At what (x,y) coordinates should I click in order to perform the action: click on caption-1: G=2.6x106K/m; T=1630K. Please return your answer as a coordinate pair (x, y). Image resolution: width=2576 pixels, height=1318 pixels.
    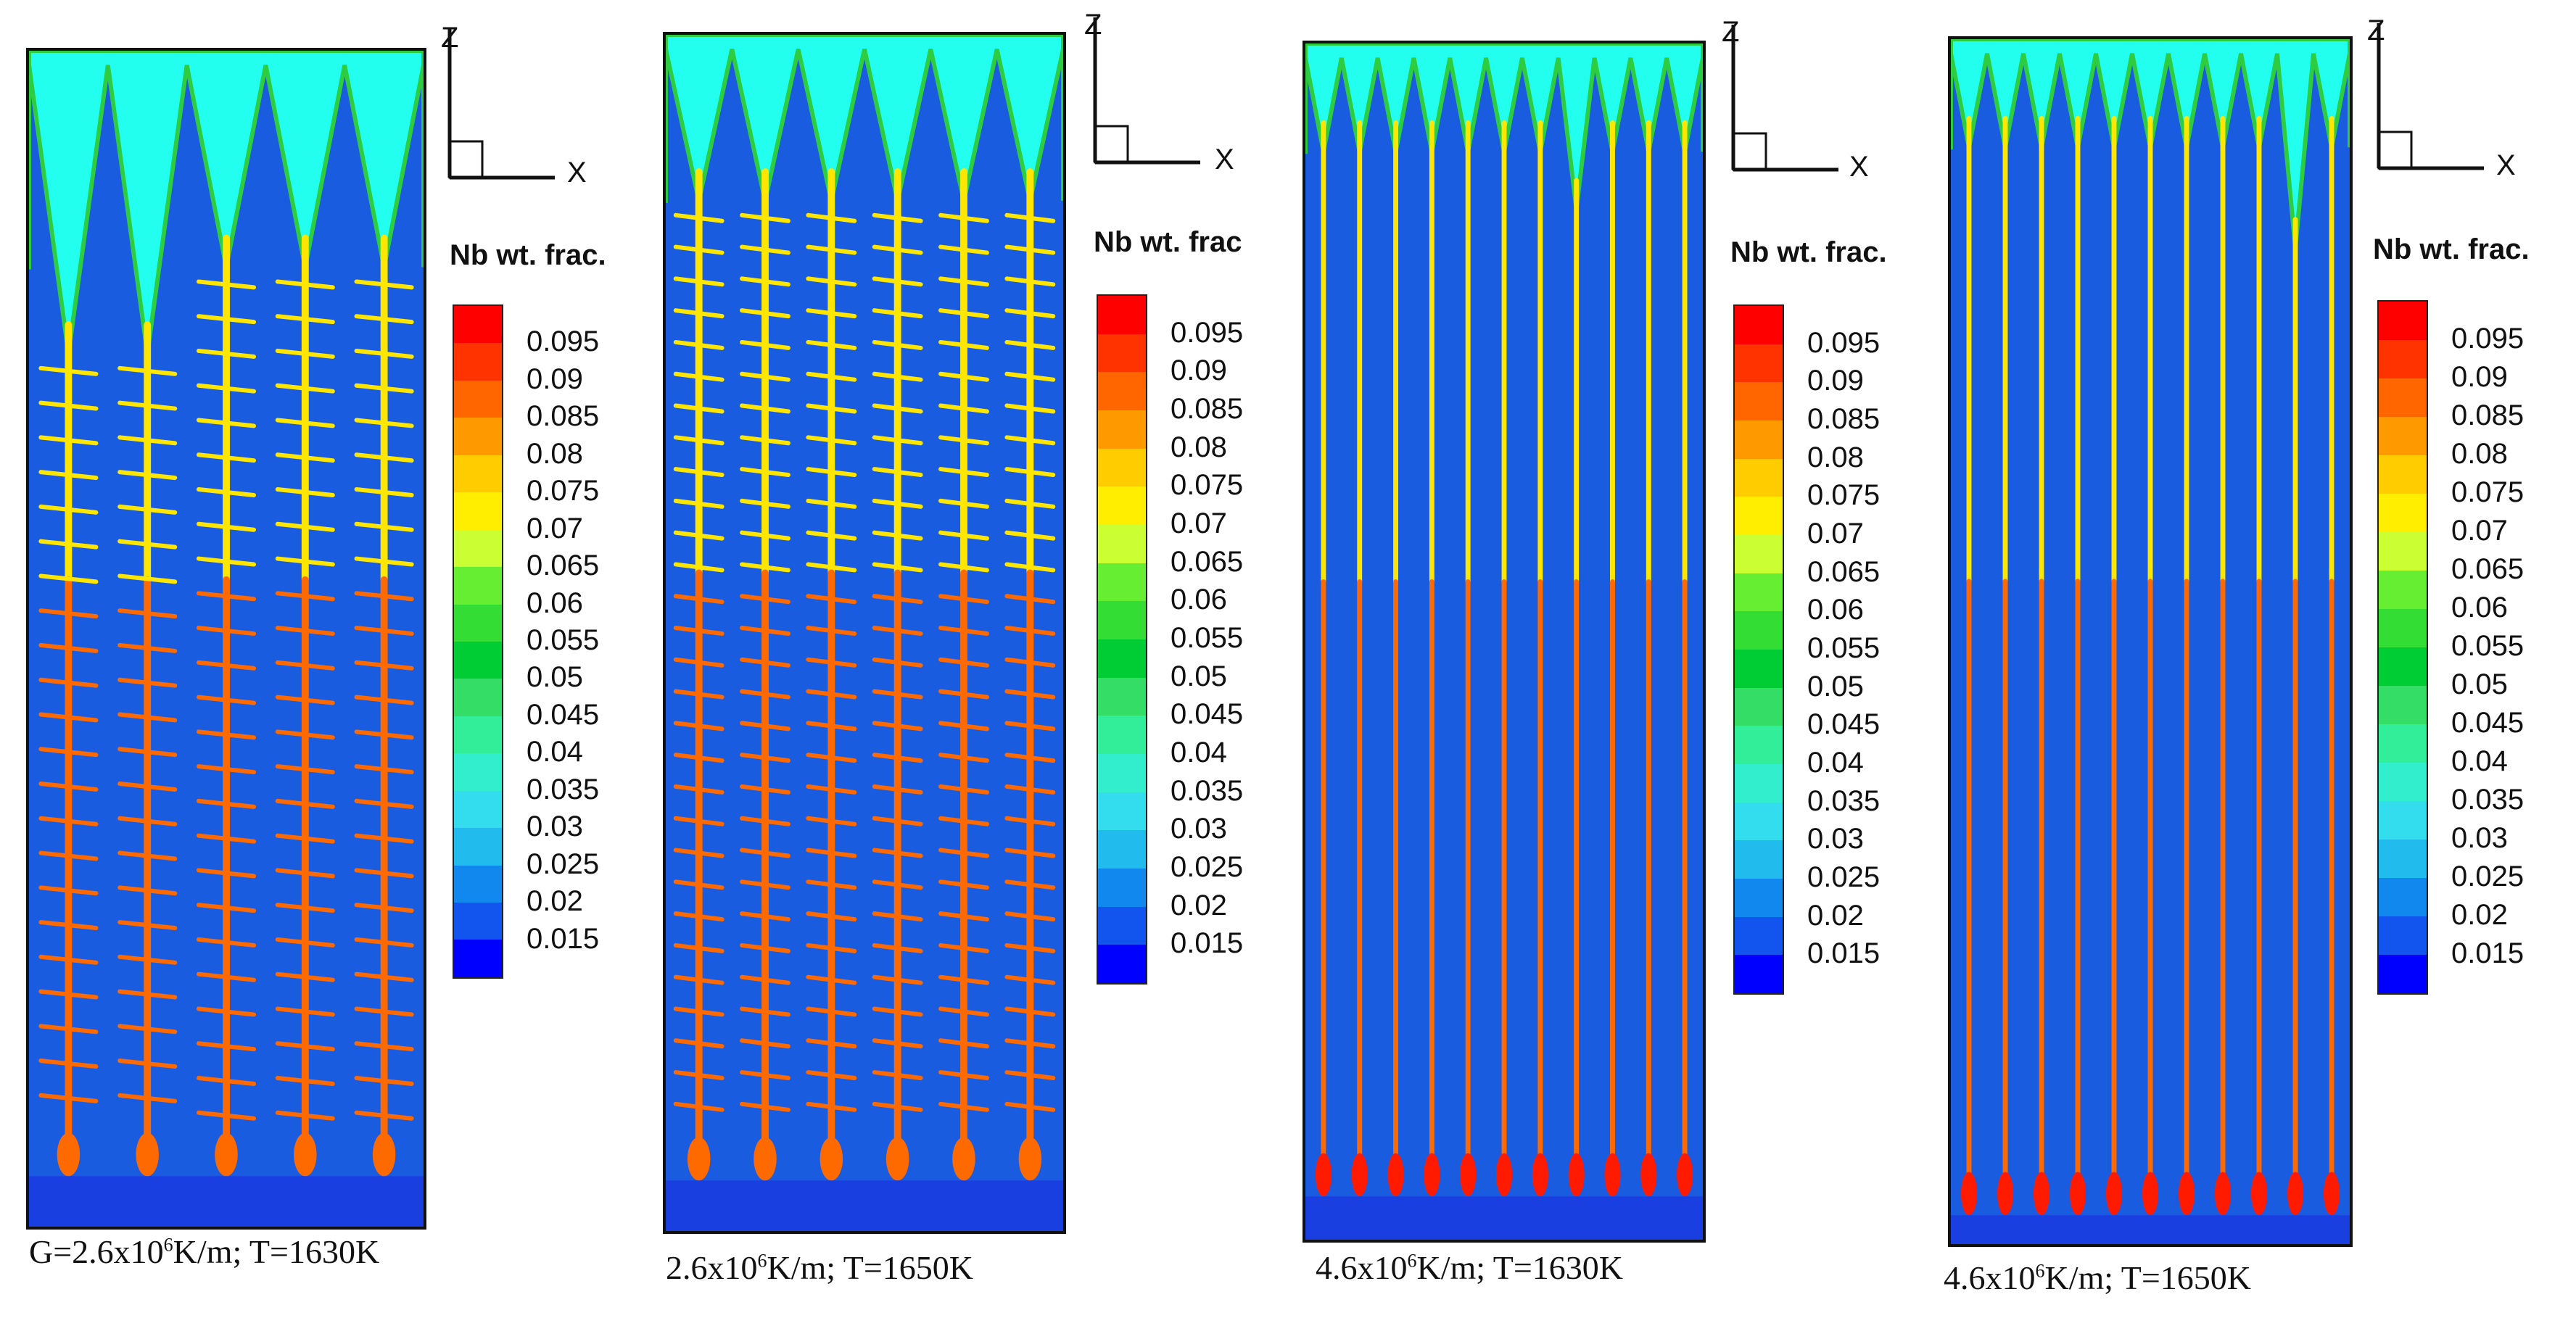
    Looking at the image, I should click on (205, 1251).